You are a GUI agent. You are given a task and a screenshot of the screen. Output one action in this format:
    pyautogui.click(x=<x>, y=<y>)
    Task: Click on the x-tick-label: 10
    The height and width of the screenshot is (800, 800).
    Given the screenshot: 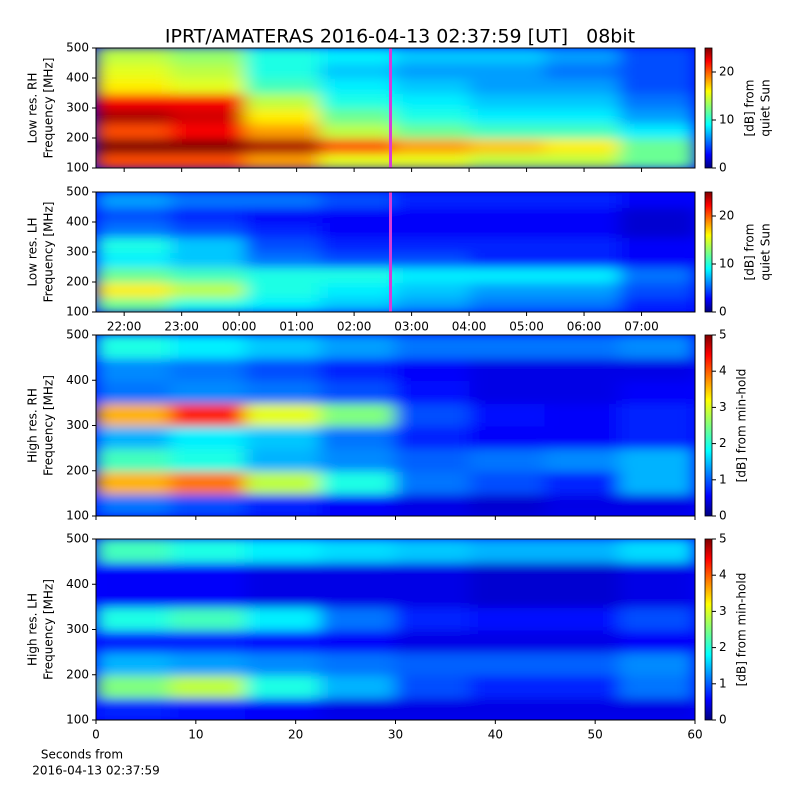 What is the action you would take?
    pyautogui.click(x=195, y=735)
    